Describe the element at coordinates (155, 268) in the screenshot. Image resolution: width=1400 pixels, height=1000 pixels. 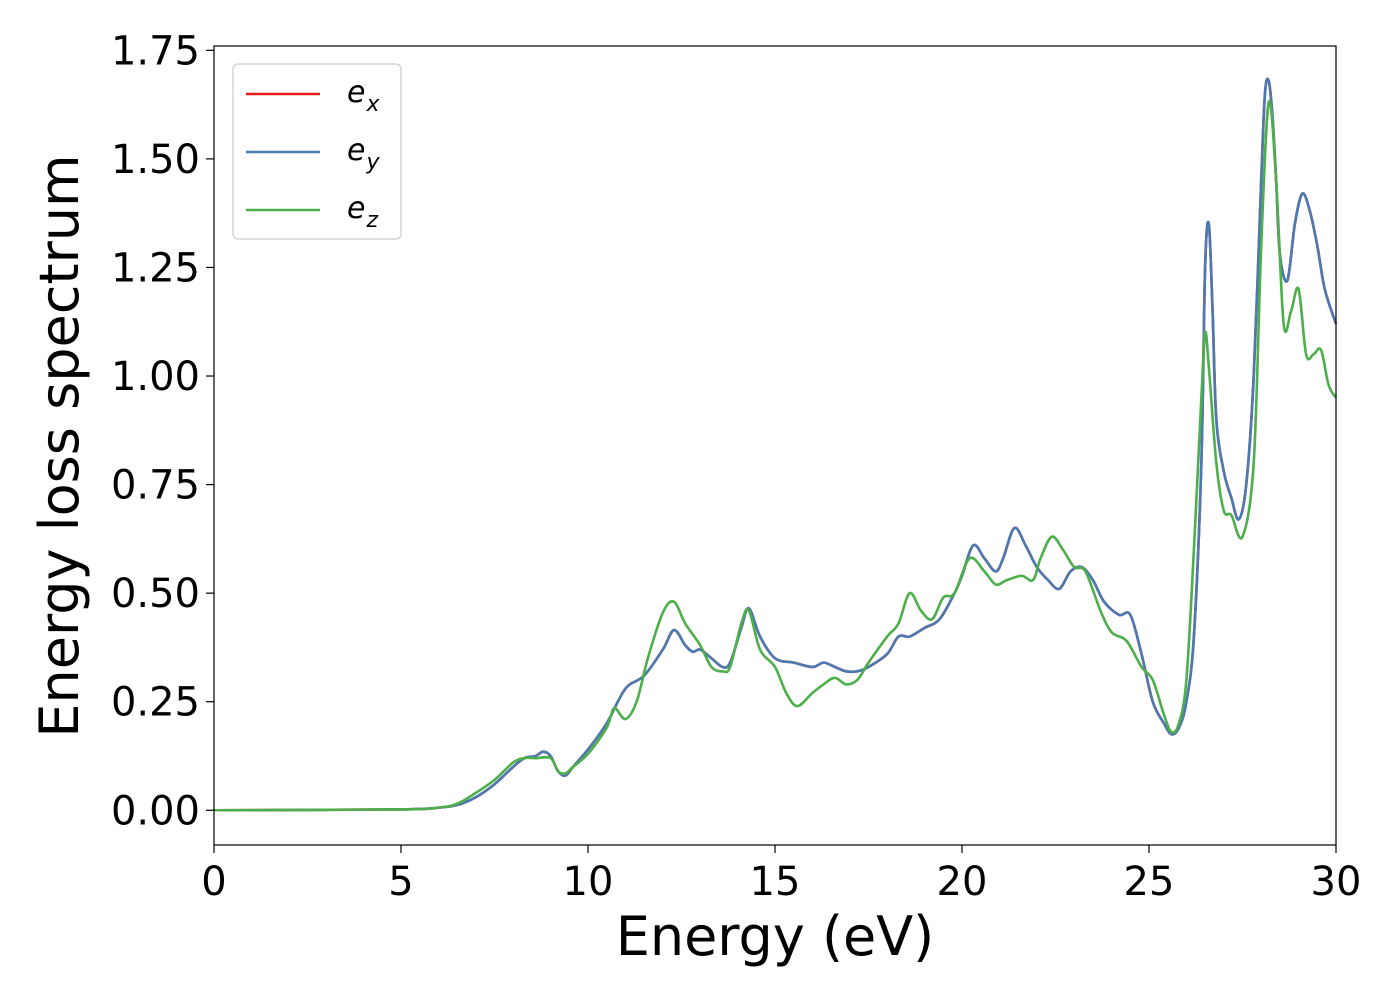
I see `y-tick-label: 1.25` at that location.